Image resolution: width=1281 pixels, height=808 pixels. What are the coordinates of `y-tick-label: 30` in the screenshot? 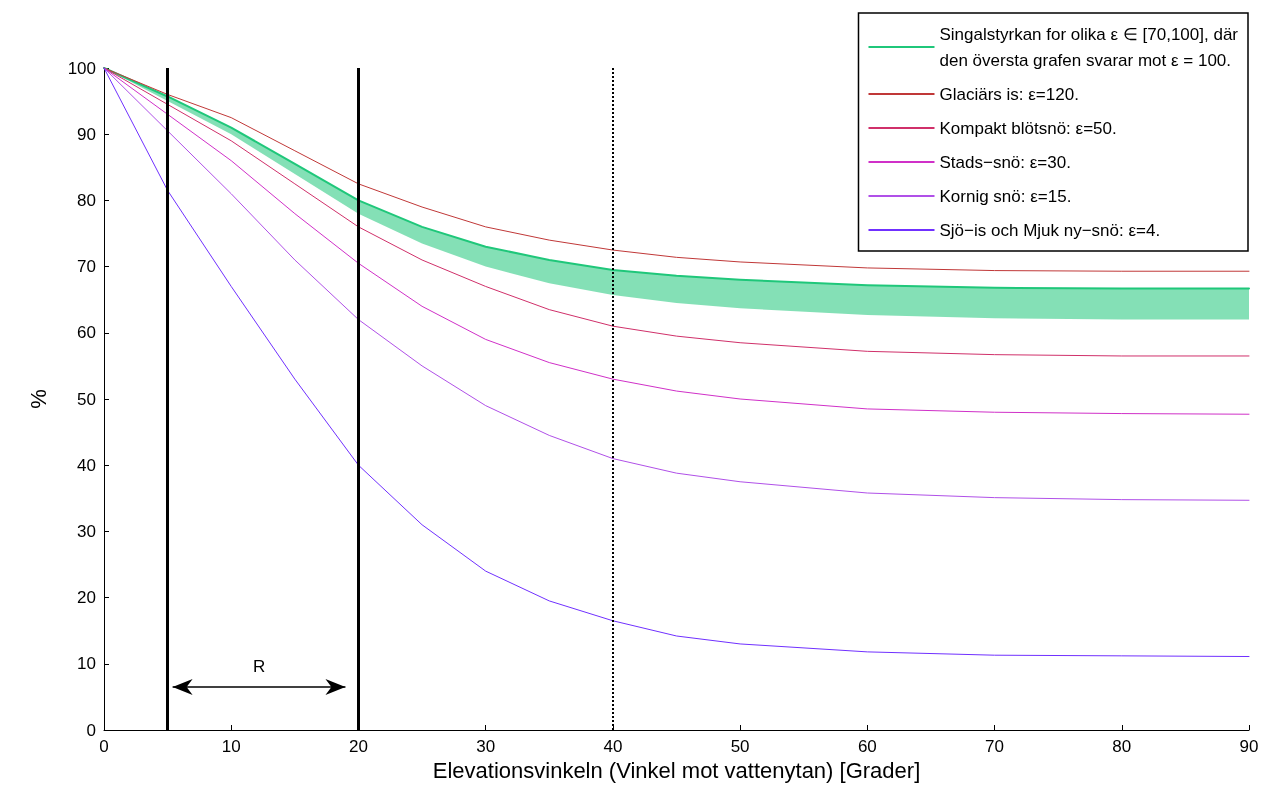 It's located at (86, 531).